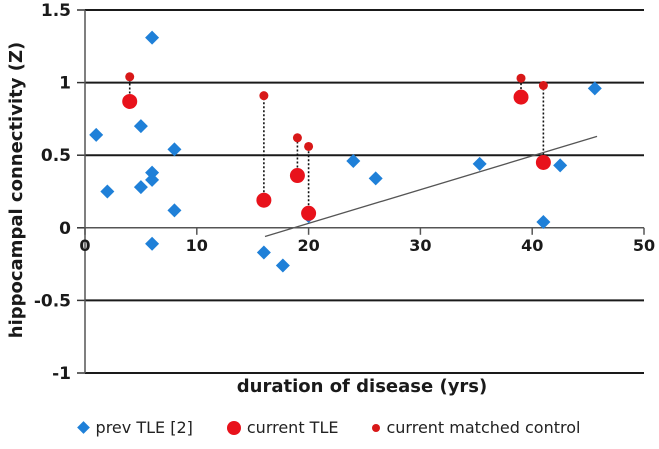 This screenshot has height=449, width=659. I want to click on x-axis-title: duration of disease (yrs), so click(362, 386).